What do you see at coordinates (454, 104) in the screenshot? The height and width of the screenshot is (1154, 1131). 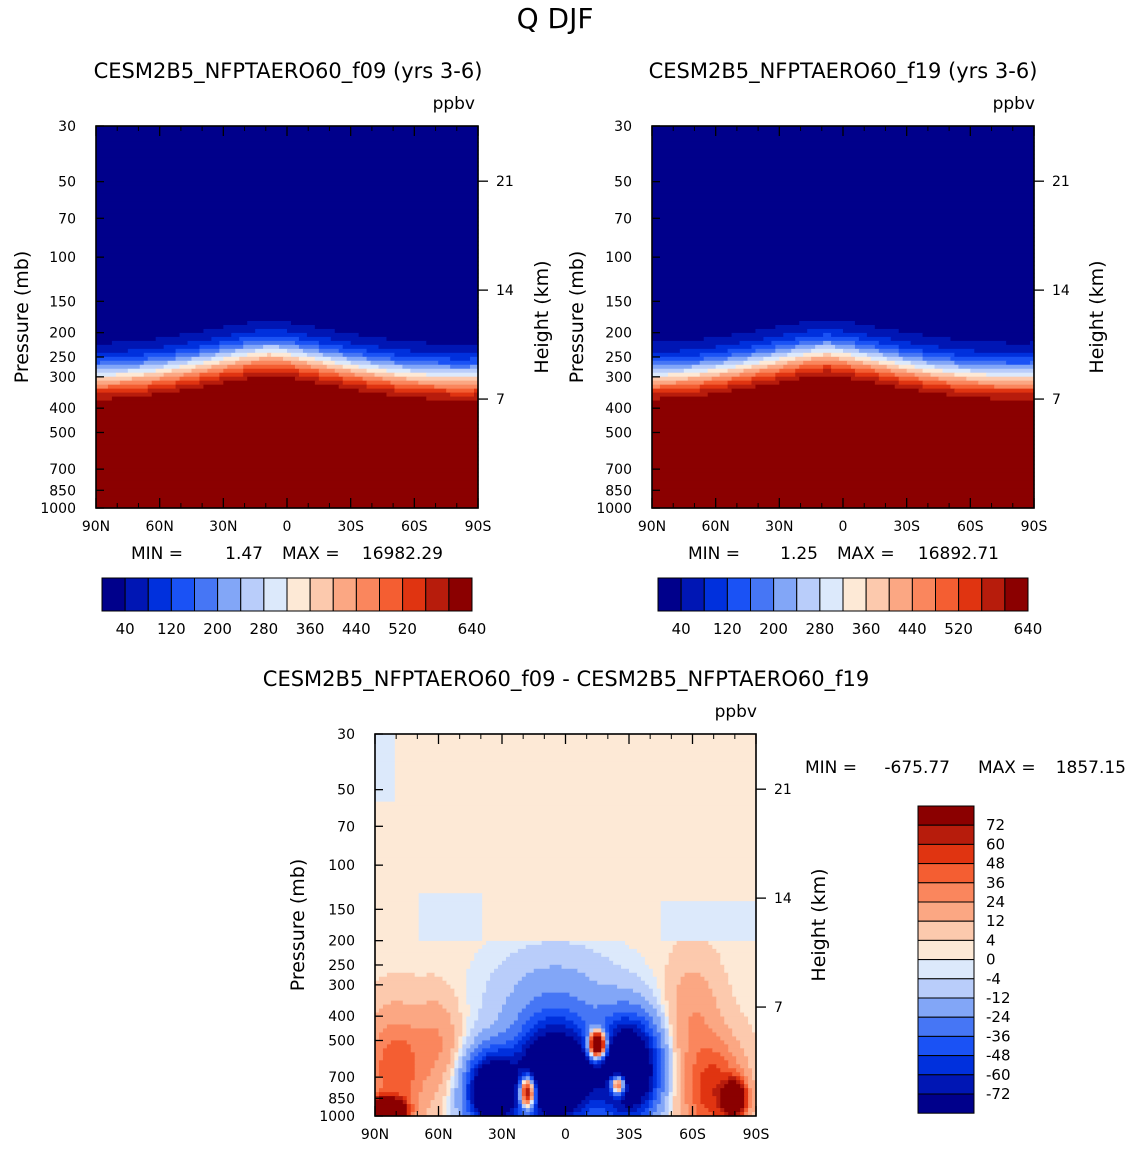 I see `units-label: ppbv` at bounding box center [454, 104].